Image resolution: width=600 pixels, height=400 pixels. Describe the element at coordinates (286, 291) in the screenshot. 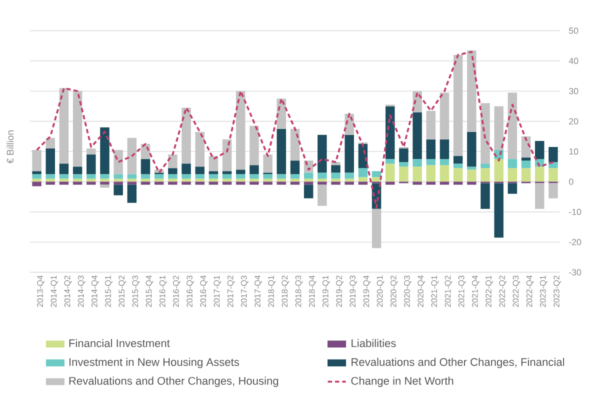

I see `x-tick-label: 2018-Q2` at that location.